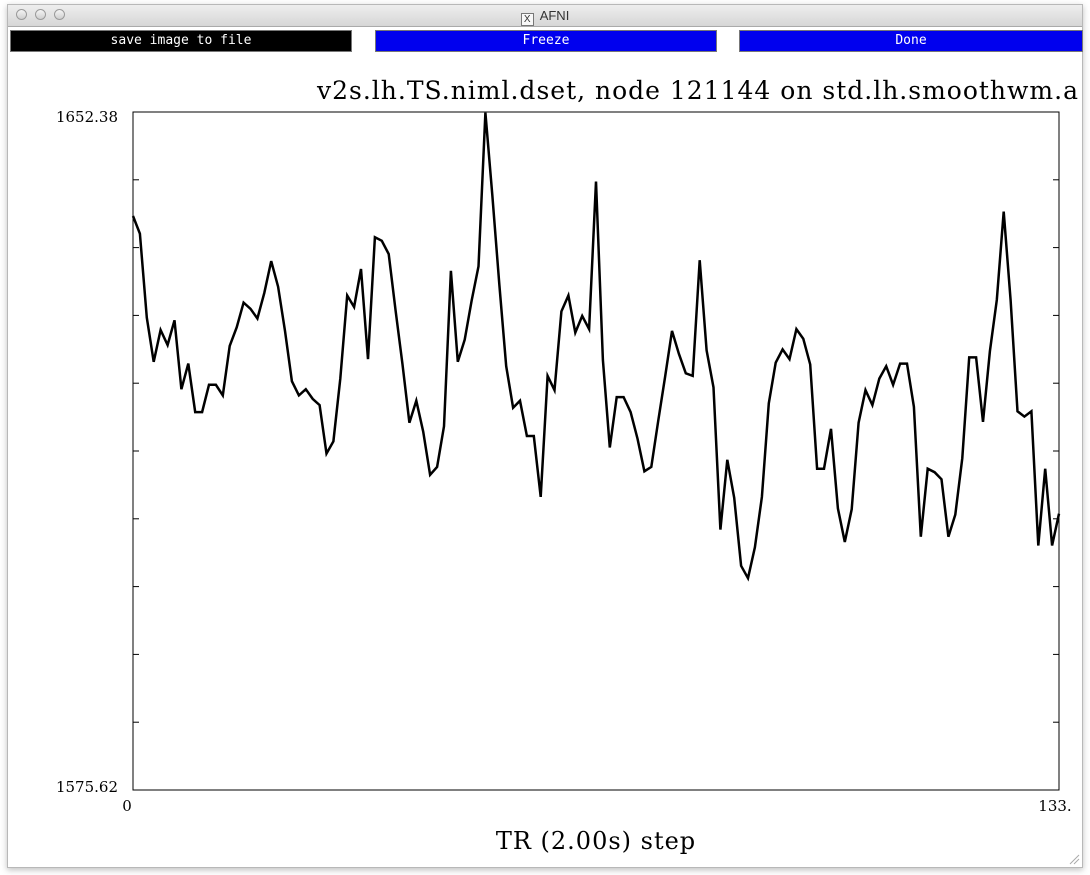  I want to click on title-bar: X AFNI, so click(545, 16).